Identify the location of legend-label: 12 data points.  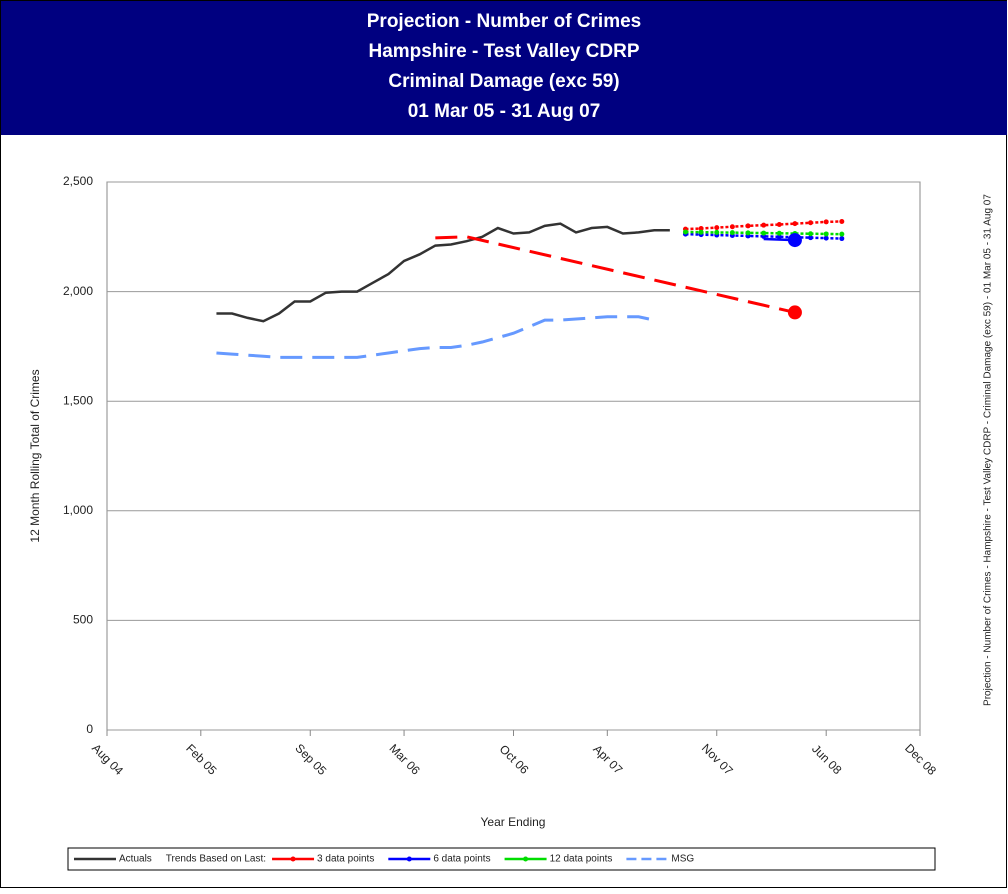
(581, 859).